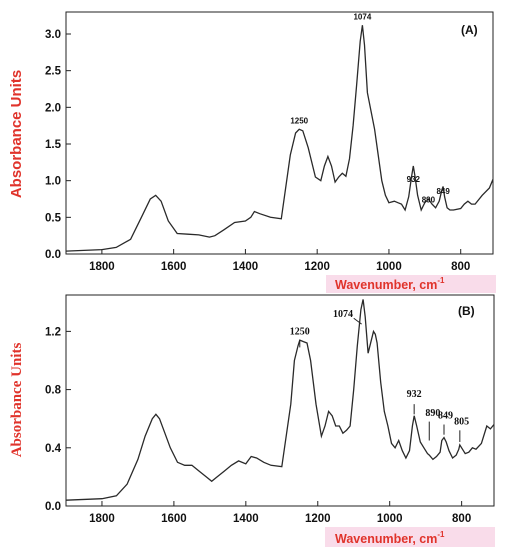 The height and width of the screenshot is (550, 511). I want to click on y-tick-label: 3.0, so click(53, 35).